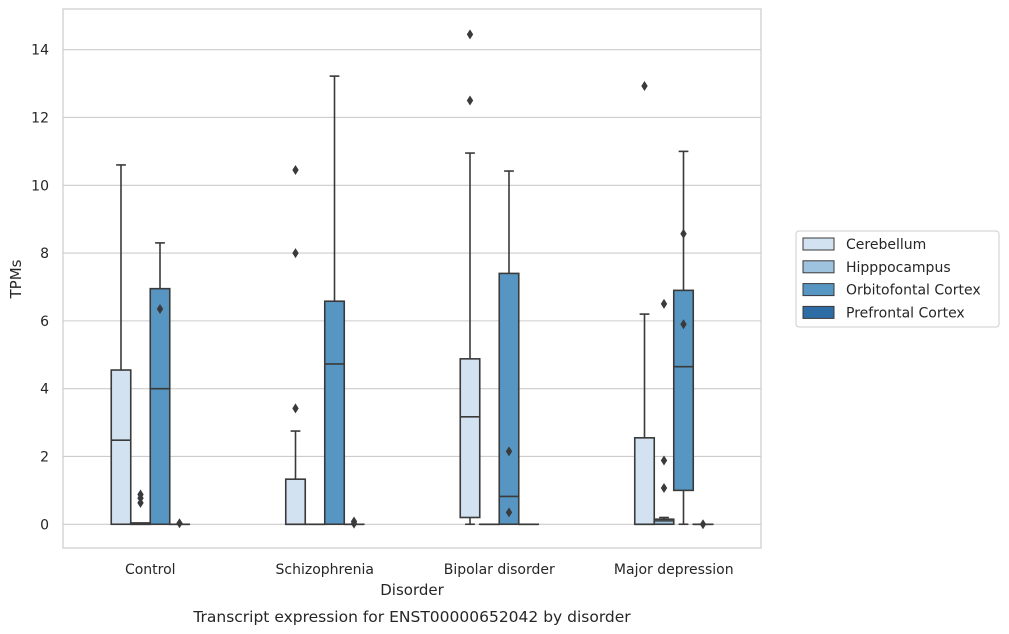 The image size is (1009, 634). I want to click on x-tick-label: Major depression, so click(674, 570).